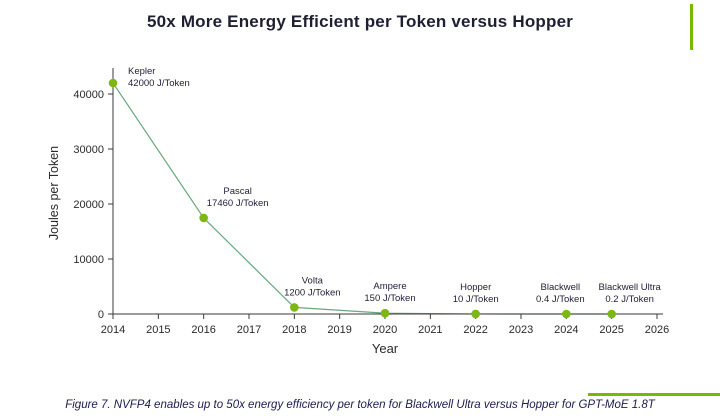 The image size is (720, 420). What do you see at coordinates (113, 330) in the screenshot?
I see `x-tick-label: 2014` at bounding box center [113, 330].